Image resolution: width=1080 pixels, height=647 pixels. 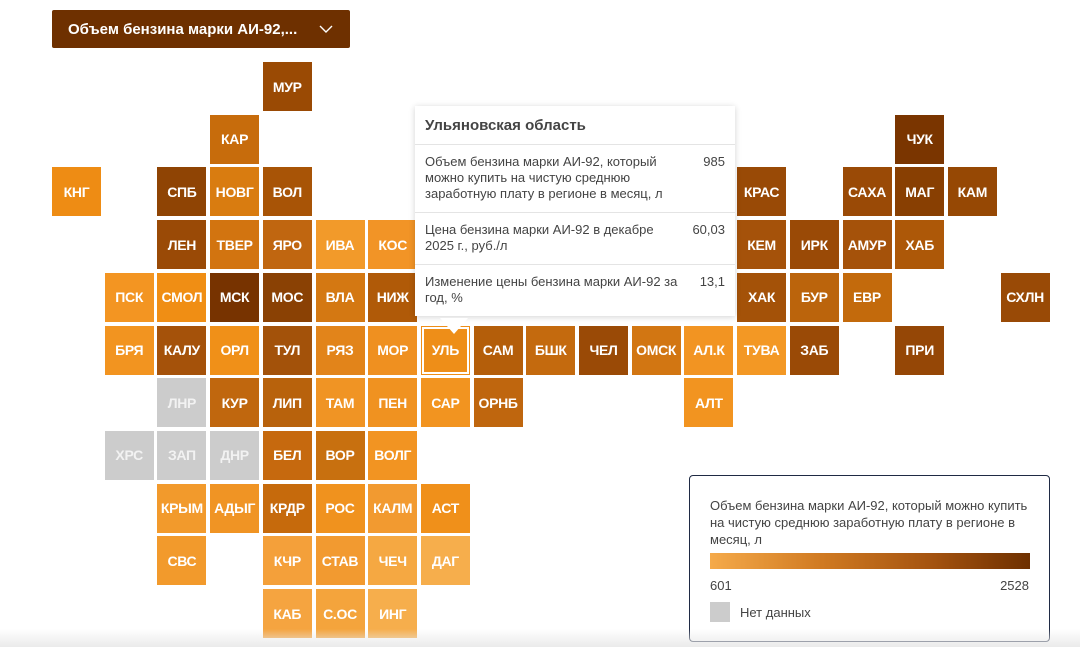 What do you see at coordinates (393, 350) in the screenshot?
I see `region-tile: МОР` at bounding box center [393, 350].